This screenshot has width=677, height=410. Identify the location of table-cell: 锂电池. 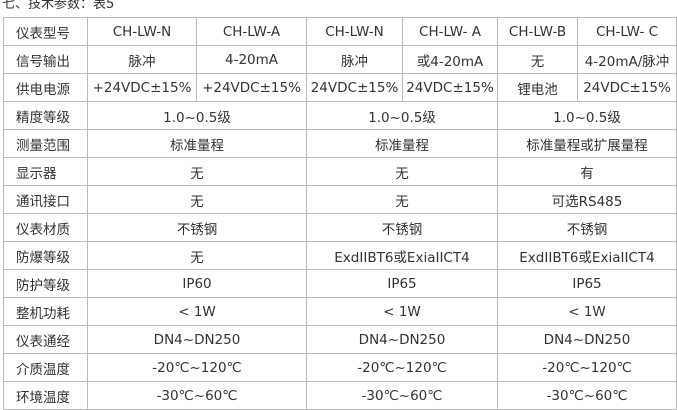
(537, 87).